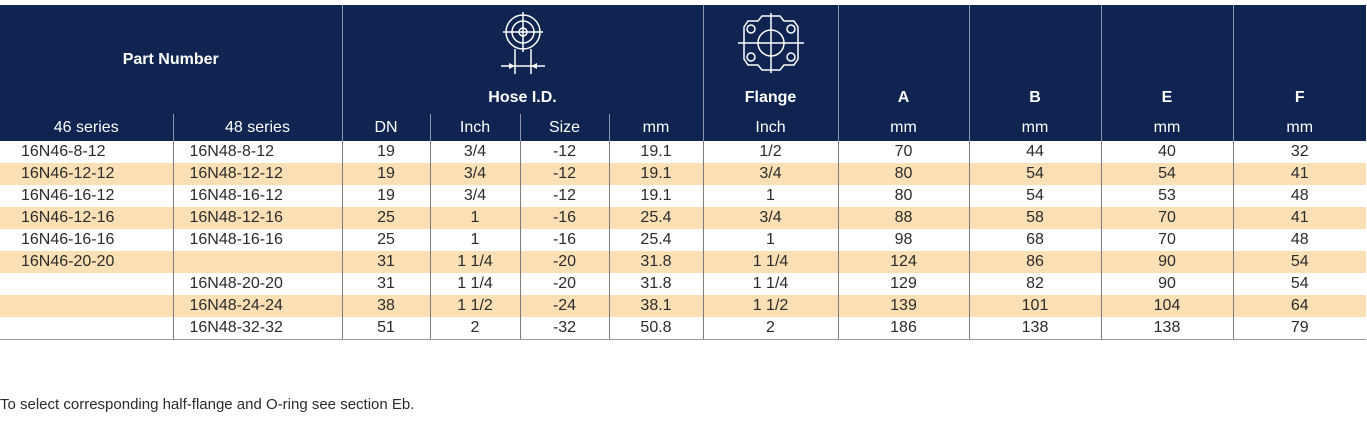 The image size is (1367, 427). Describe the element at coordinates (1034, 218) in the screenshot. I see `cell-b: 58` at that location.